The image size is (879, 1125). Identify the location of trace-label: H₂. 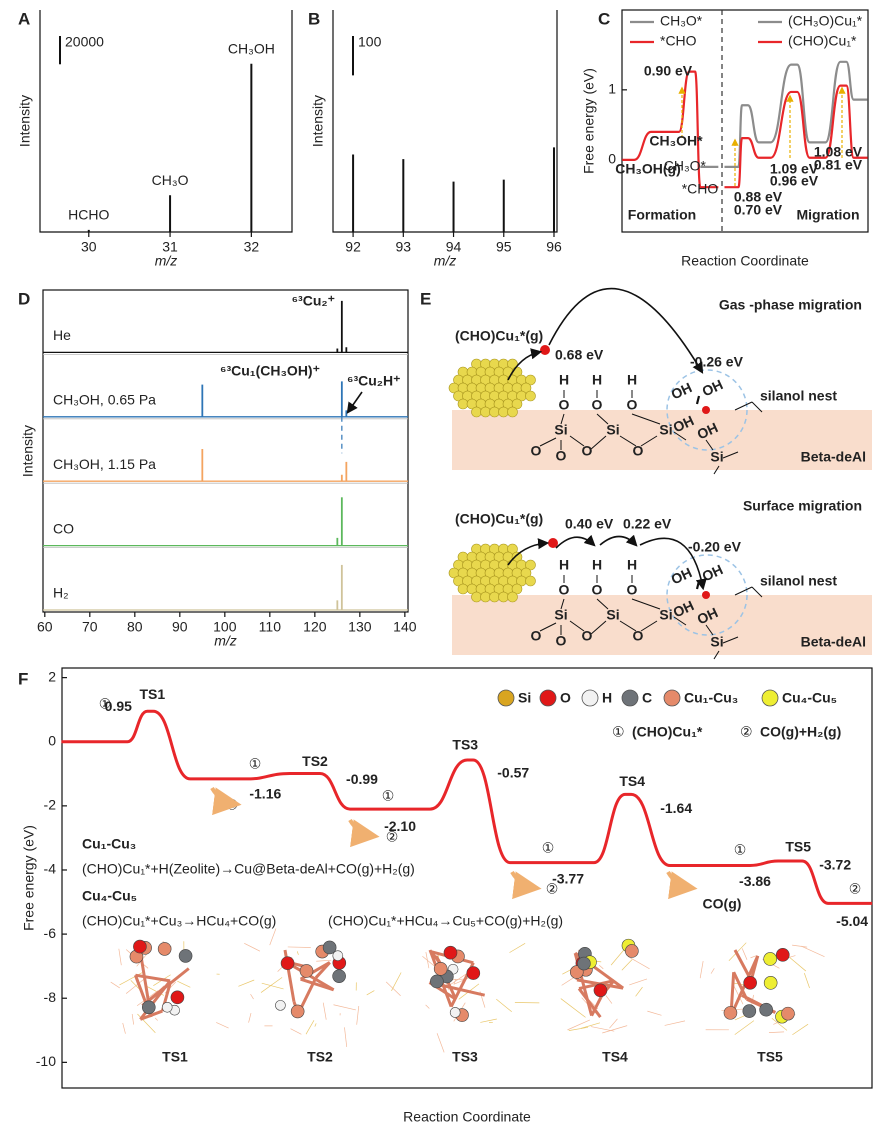
(61, 593).